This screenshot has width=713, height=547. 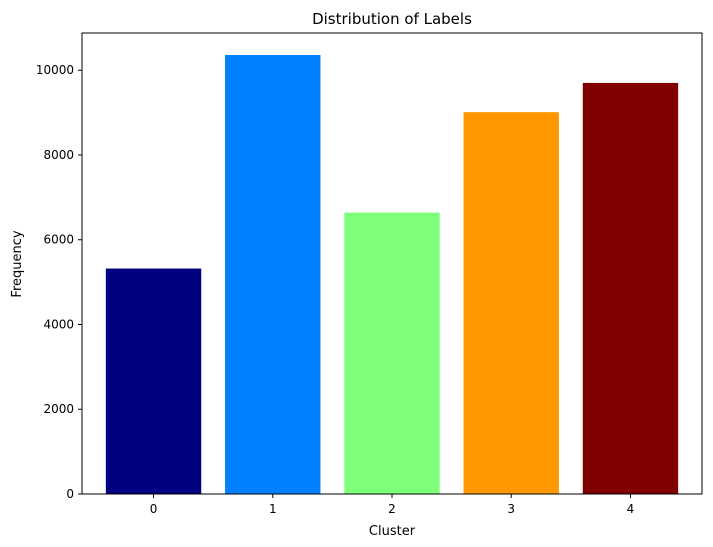 I want to click on x-tick-label: 1, so click(x=273, y=509).